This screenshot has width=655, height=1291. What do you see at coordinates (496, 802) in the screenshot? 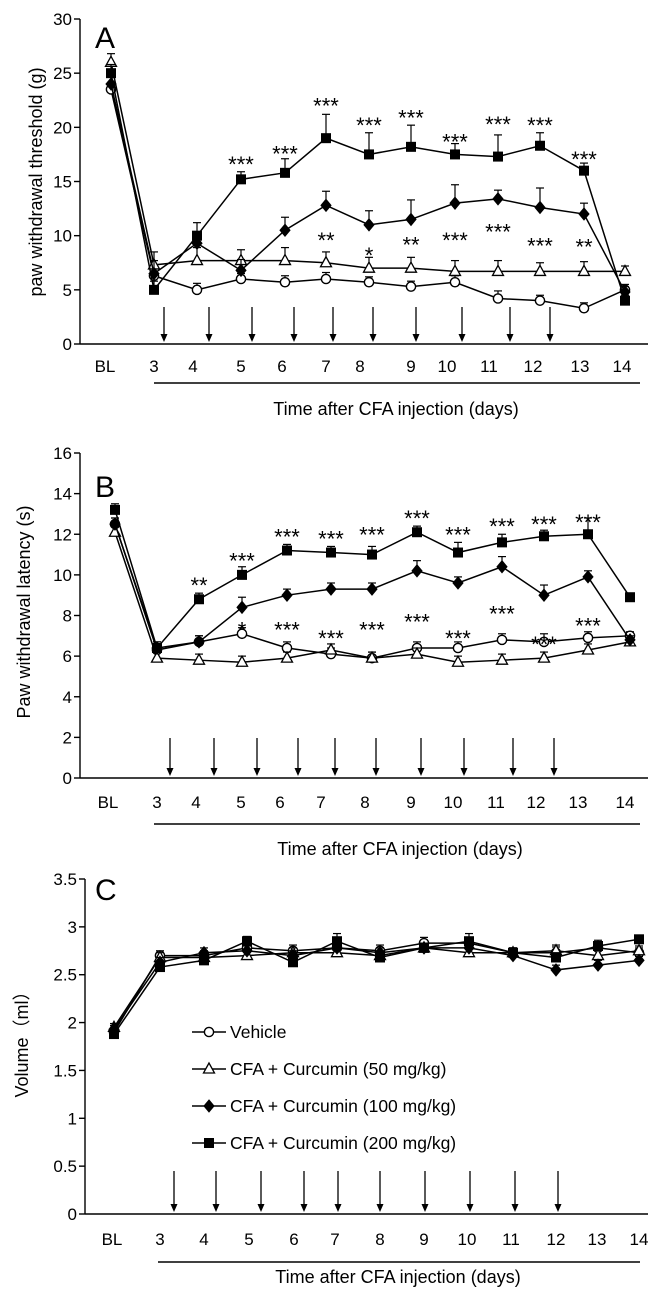
I see `x-tick-label: 11` at bounding box center [496, 802].